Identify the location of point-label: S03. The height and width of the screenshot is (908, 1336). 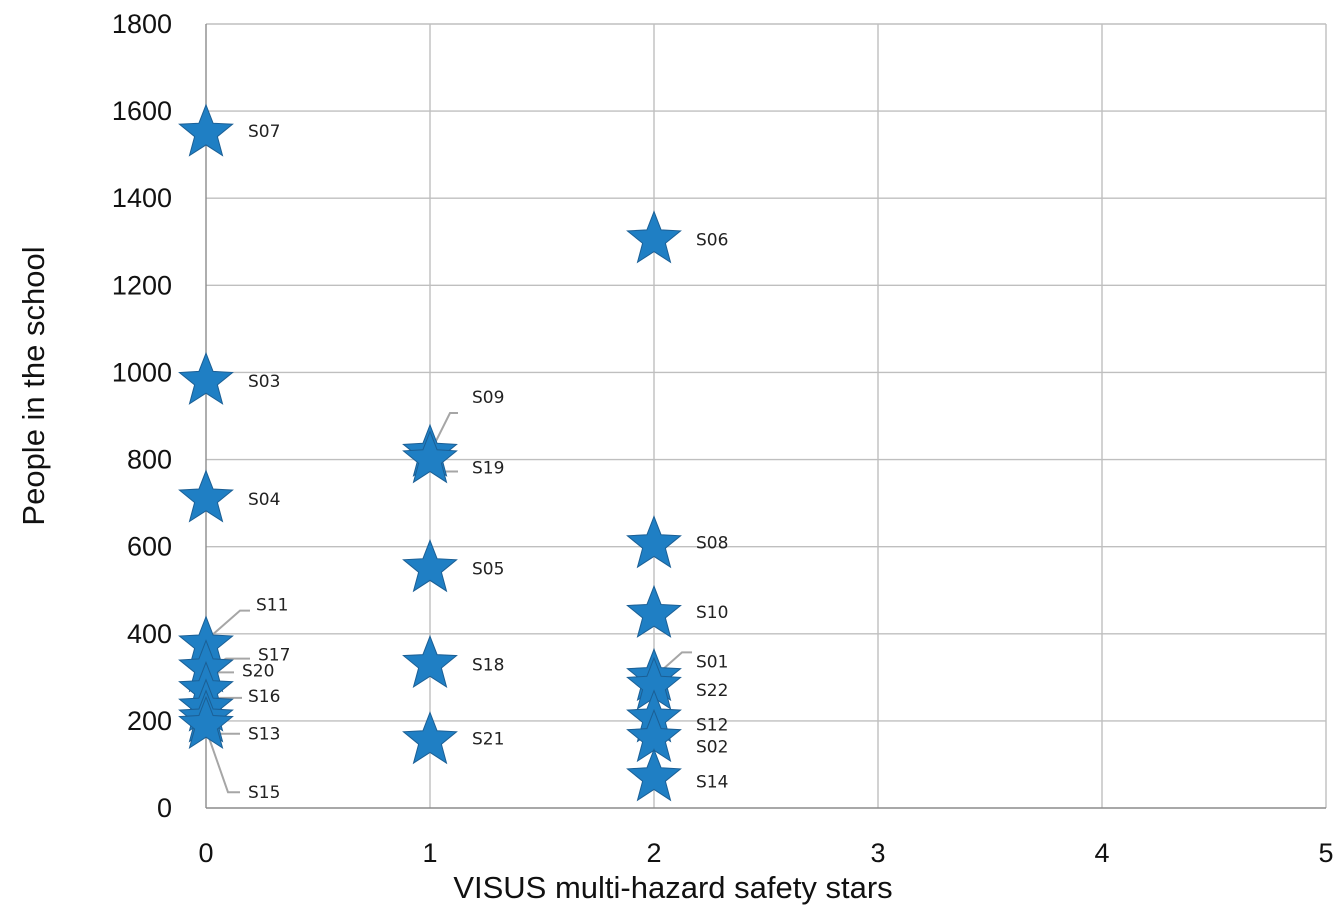
(264, 382).